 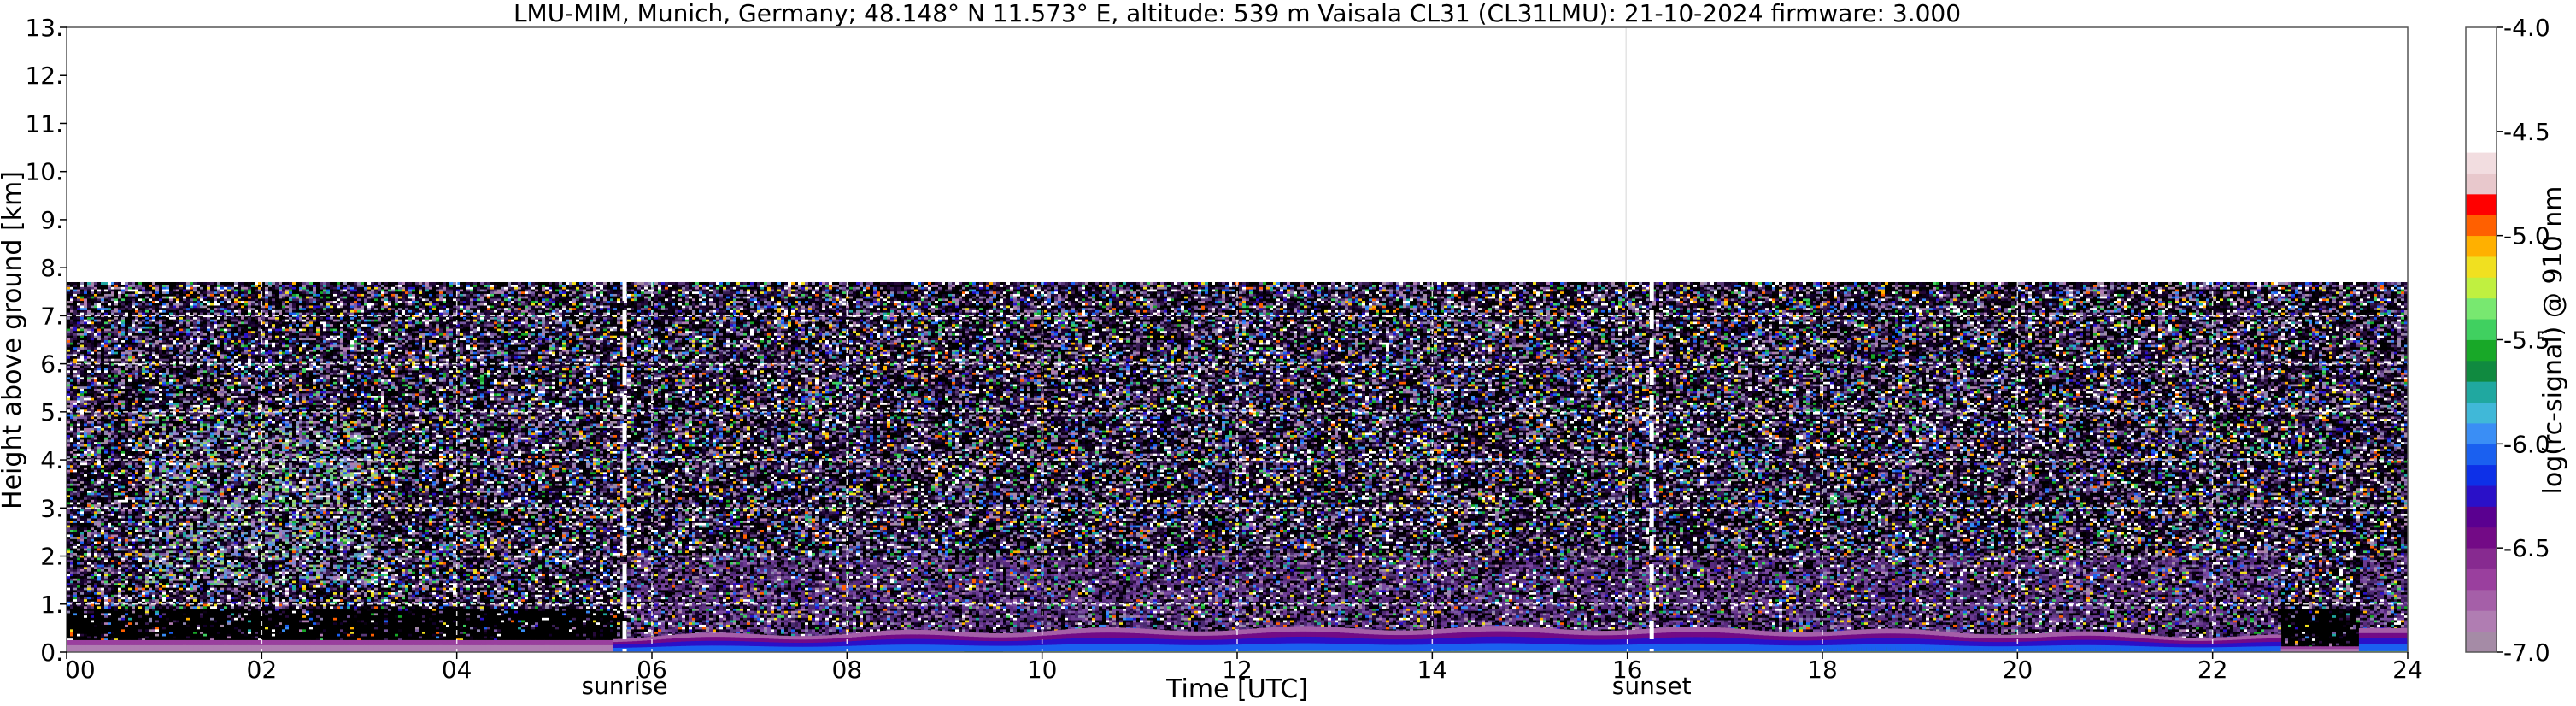 What do you see at coordinates (51, 364) in the screenshot?
I see `y-tick-label: 6.` at bounding box center [51, 364].